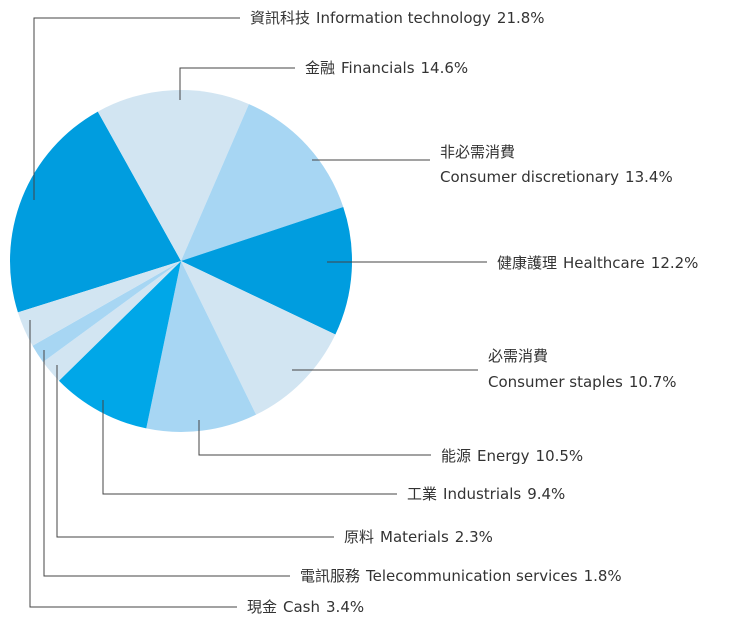 This screenshot has width=749, height=618. Describe the element at coordinates (456, 456) in the screenshot. I see `label-zh: 能源` at that location.